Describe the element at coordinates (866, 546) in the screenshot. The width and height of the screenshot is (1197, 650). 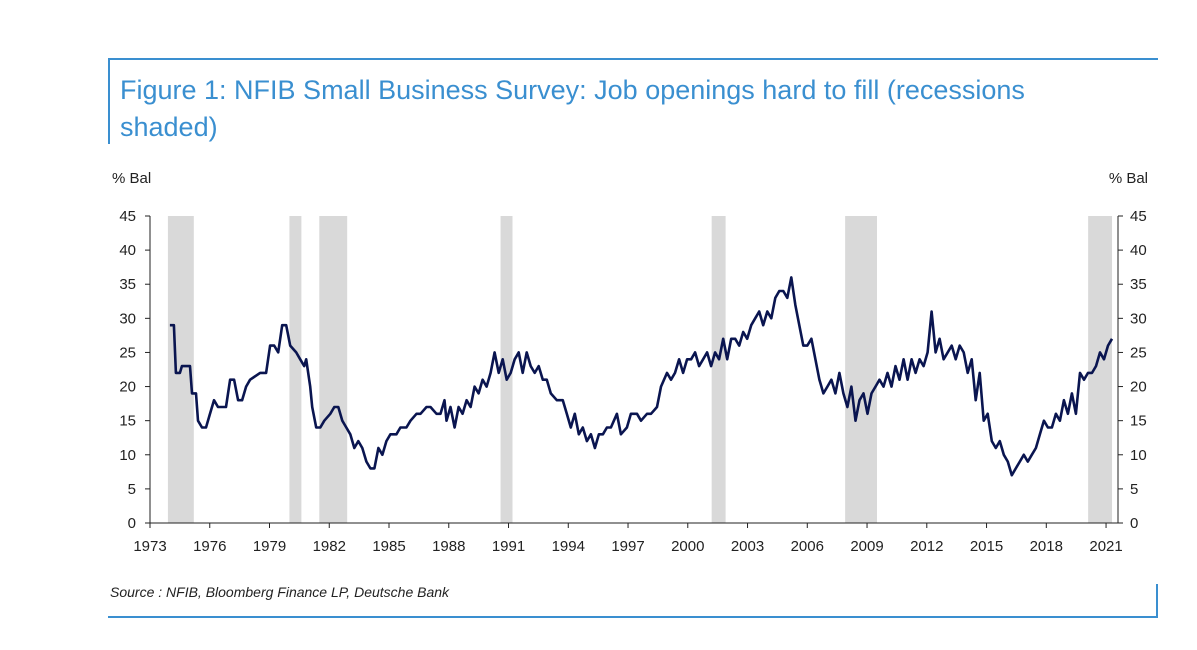
I see `x-tick-label: 2009` at that location.